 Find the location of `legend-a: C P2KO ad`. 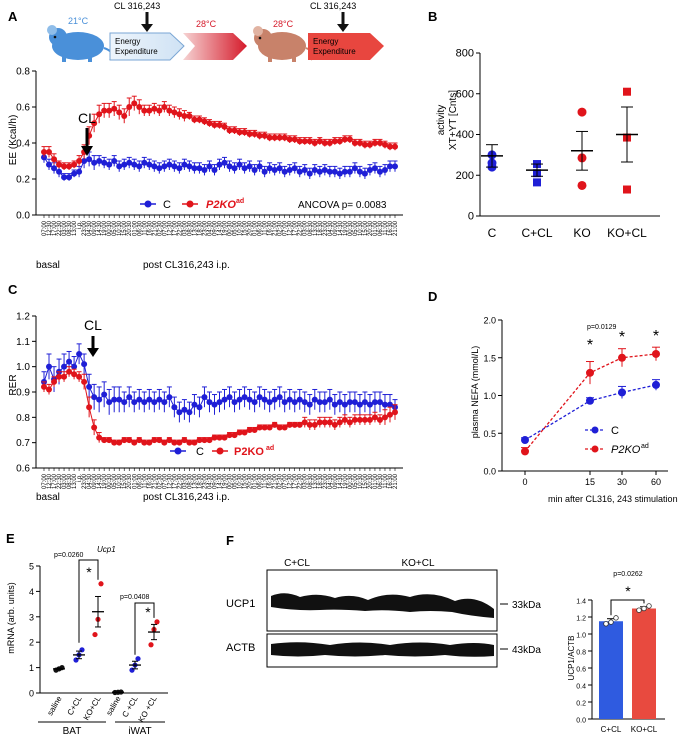

legend-a: C P2KO ad is located at coordinates (192, 204).